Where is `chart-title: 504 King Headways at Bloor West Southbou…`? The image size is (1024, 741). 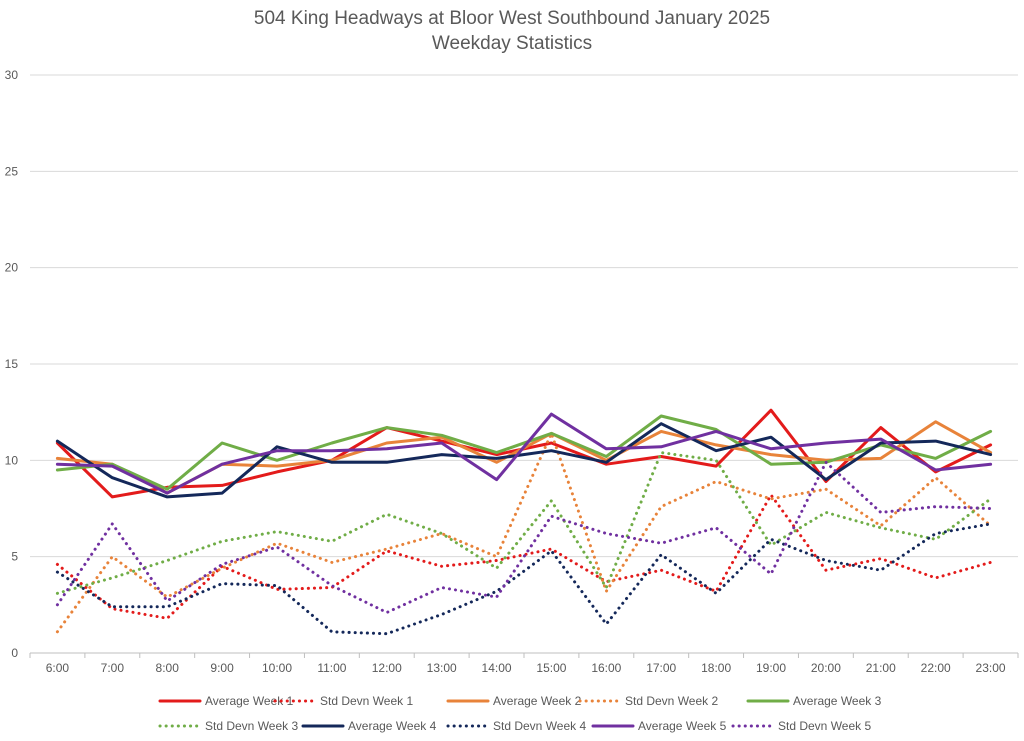
chart-title: 504 King Headways at Bloor West Southbou… is located at coordinates (512, 18).